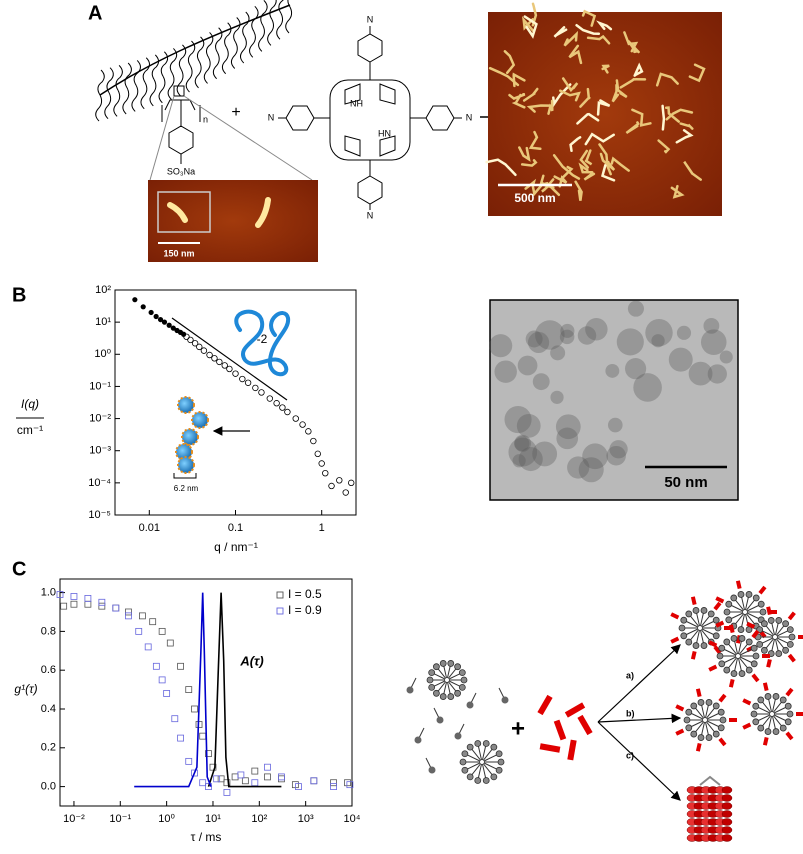 Image resolution: width=803 pixels, height=854 pixels. Describe the element at coordinates (639, 683) in the screenshot. I see `arrow` at that location.